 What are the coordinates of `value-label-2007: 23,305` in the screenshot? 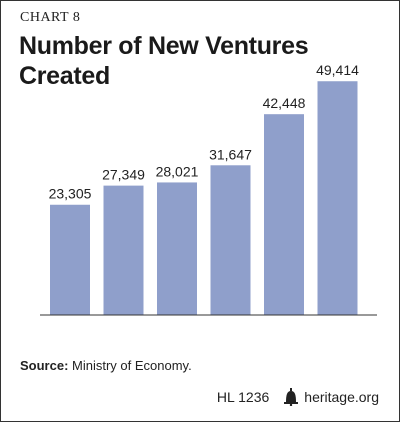 It's located at (70, 194).